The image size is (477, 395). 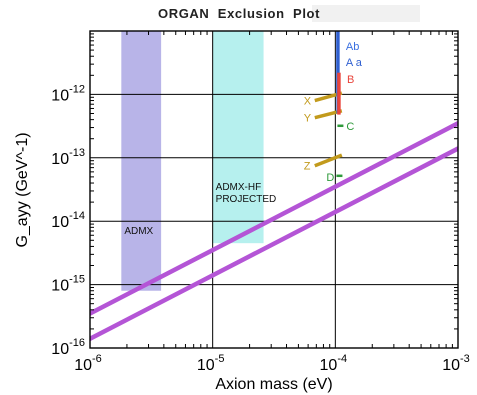 What do you see at coordinates (354, 63) in the screenshot?
I see `bar-label-aa: A a` at bounding box center [354, 63].